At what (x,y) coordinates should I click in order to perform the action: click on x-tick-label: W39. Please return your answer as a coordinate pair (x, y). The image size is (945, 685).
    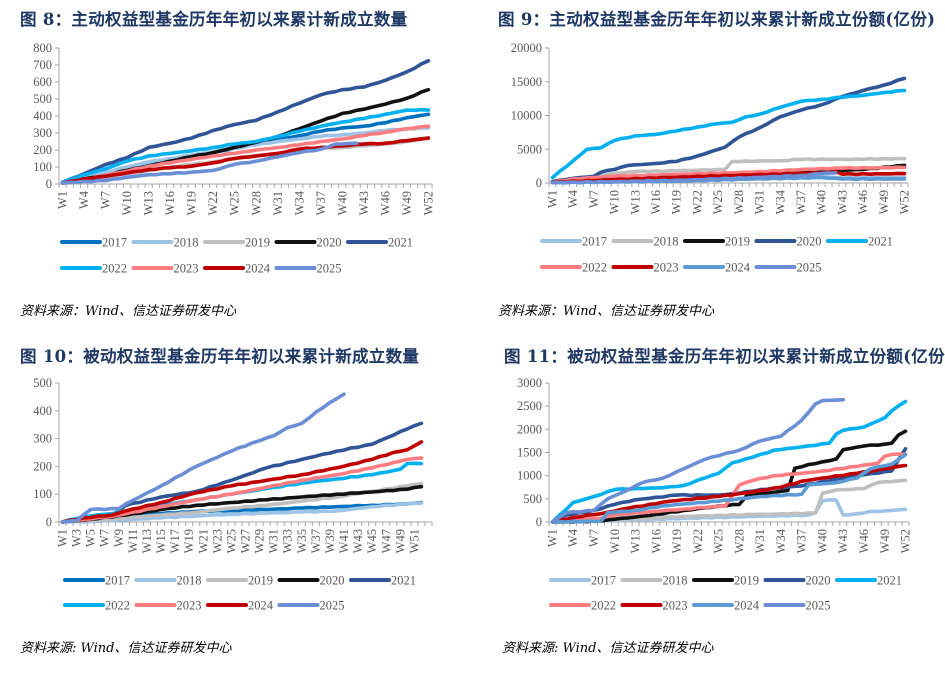
    Looking at the image, I should click on (330, 541).